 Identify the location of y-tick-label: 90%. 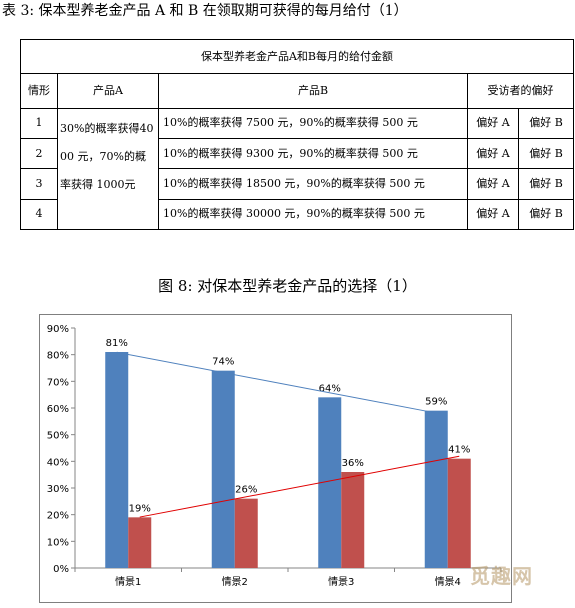
(58, 329).